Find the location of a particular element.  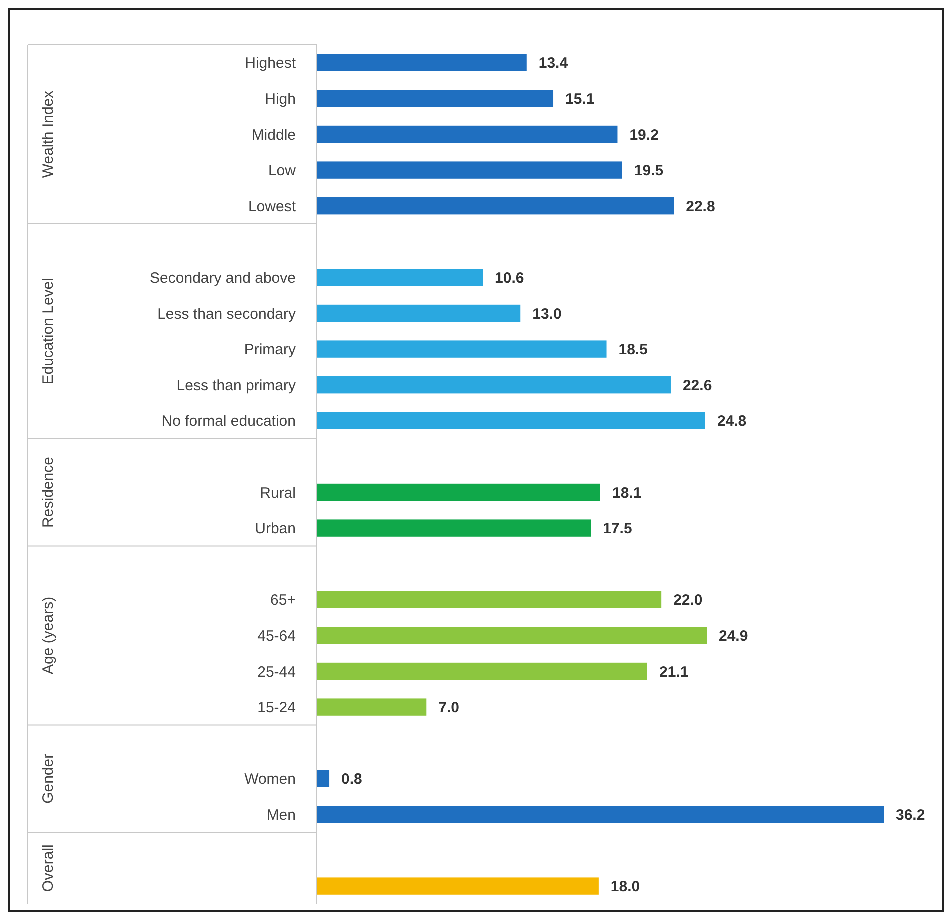

data-label: 13.0 is located at coordinates (547, 314).